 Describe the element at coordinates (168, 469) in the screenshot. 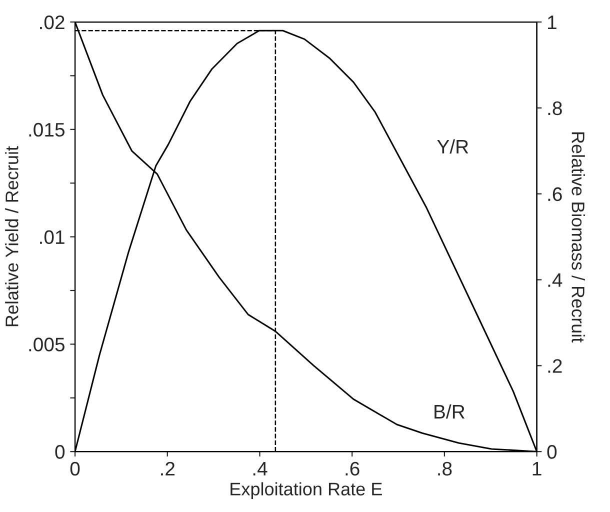

I see `x-tick-label: .2` at that location.